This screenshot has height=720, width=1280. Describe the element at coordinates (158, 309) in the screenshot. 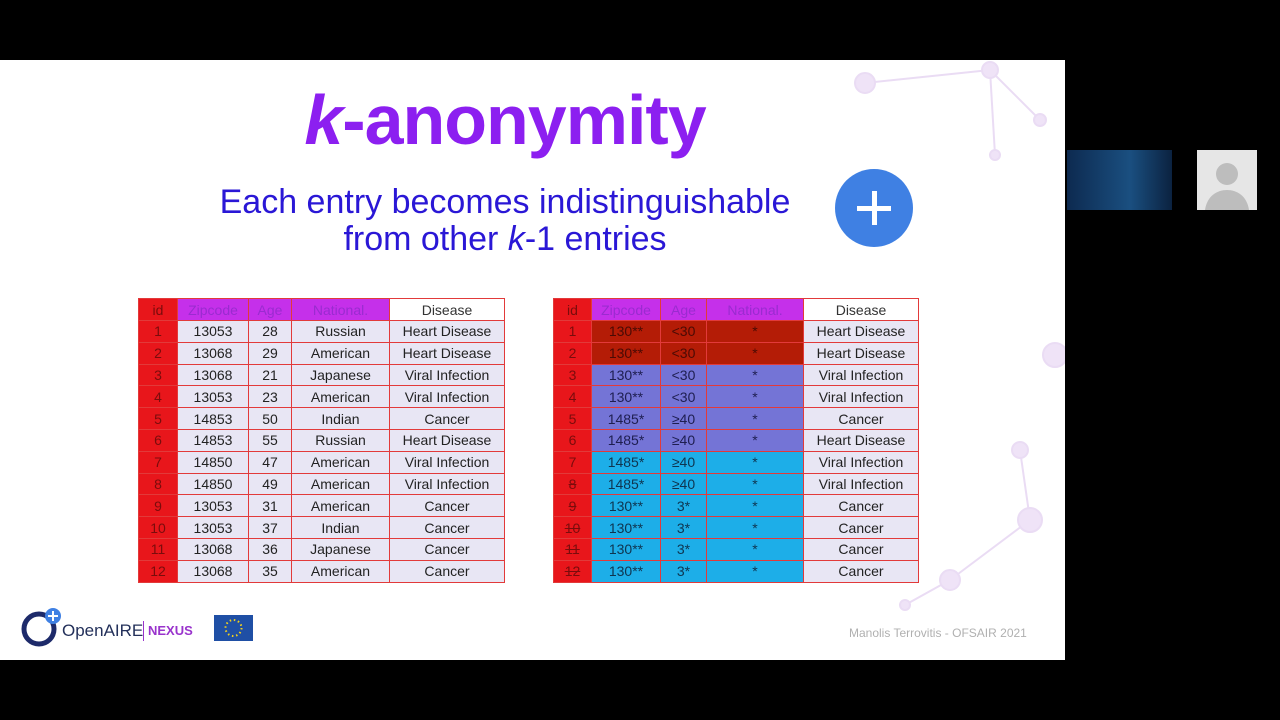

I see `header-cell: id` at that location.